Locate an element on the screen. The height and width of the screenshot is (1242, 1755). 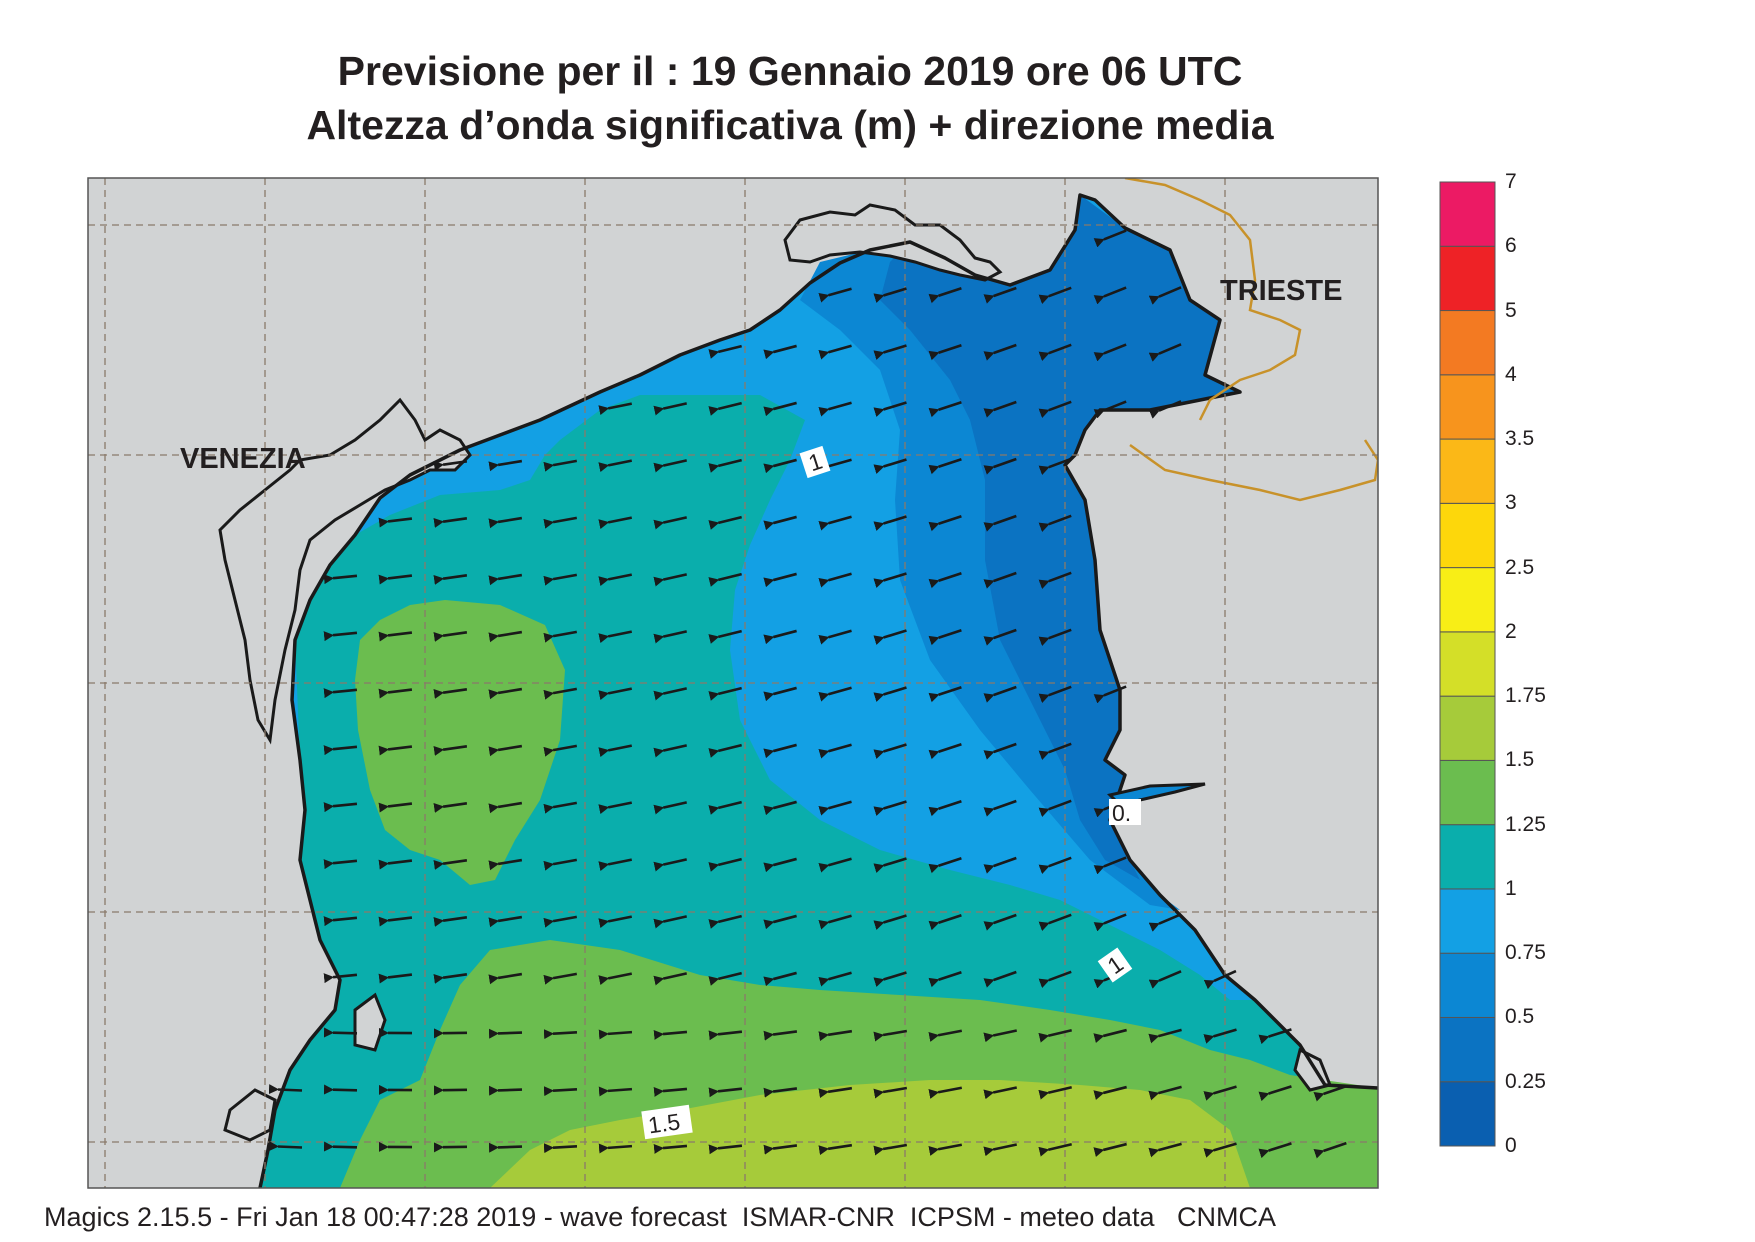
legend-tick-label: 0.5 is located at coordinates (1520, 1017).